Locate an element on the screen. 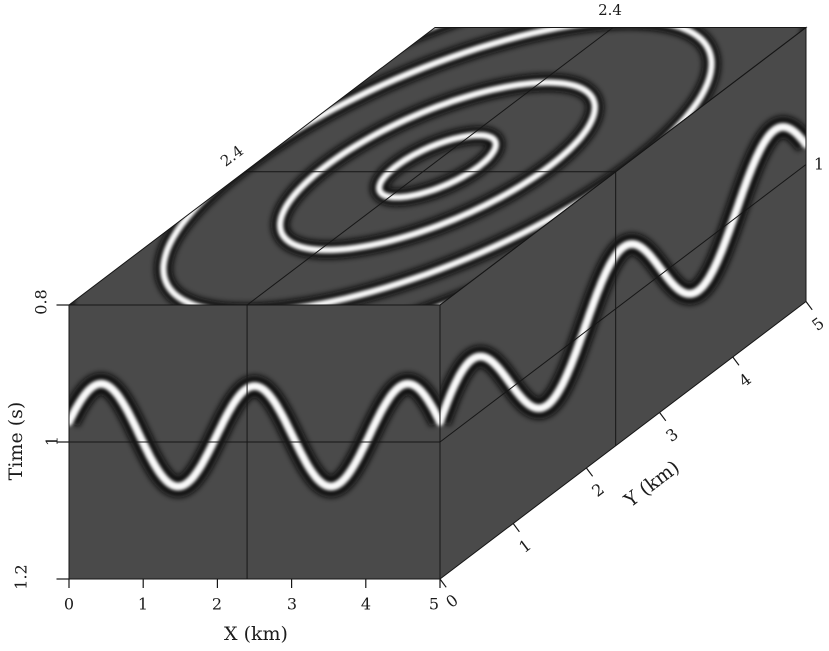 The height and width of the screenshot is (651, 829). time-tick-label-1: 1 is located at coordinates (52, 441).